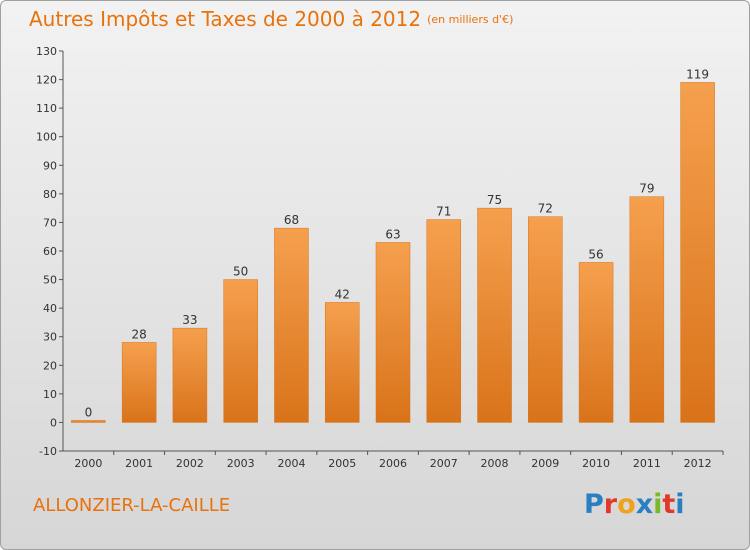 The width and height of the screenshot is (750, 550). What do you see at coordinates (647, 463) in the screenshot?
I see `x-tick-label: 2011` at bounding box center [647, 463].